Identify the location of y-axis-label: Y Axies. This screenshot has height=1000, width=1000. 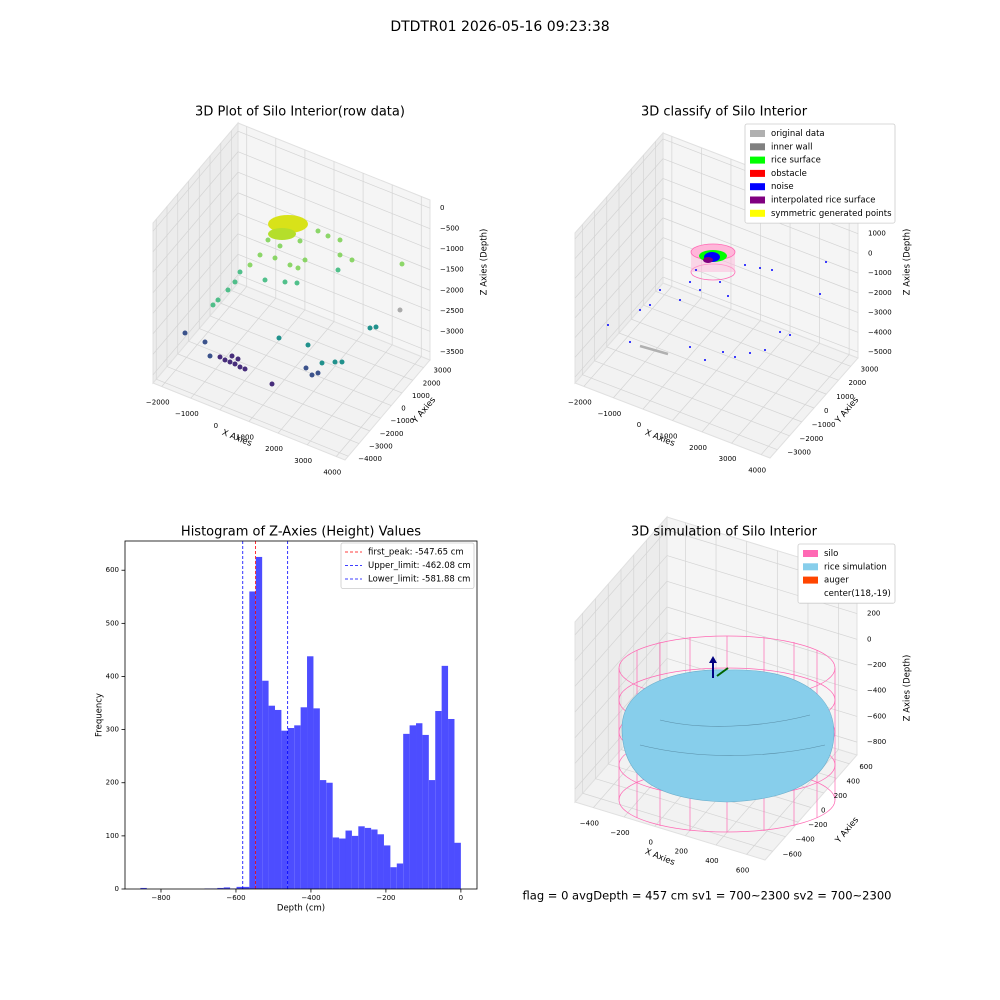
(847, 830).